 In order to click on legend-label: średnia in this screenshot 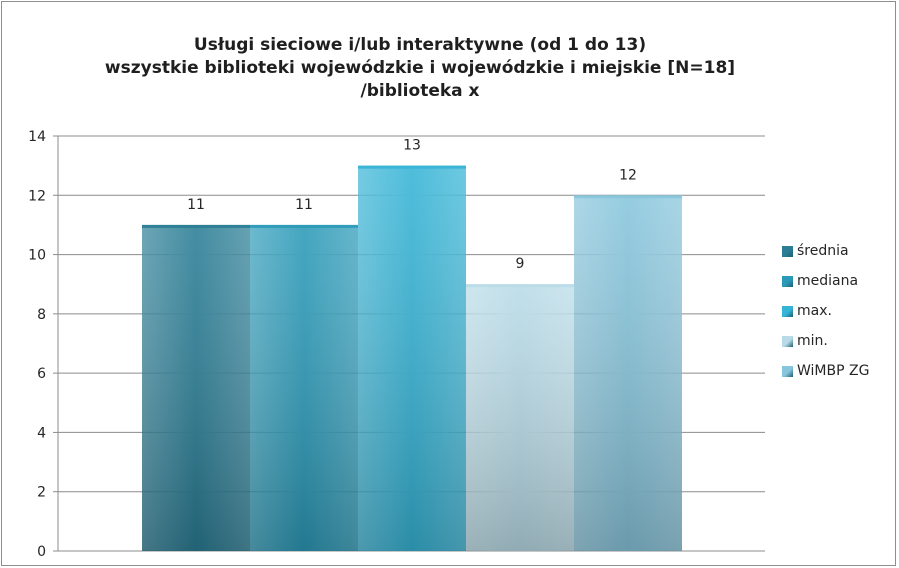, I will do `click(823, 251)`.